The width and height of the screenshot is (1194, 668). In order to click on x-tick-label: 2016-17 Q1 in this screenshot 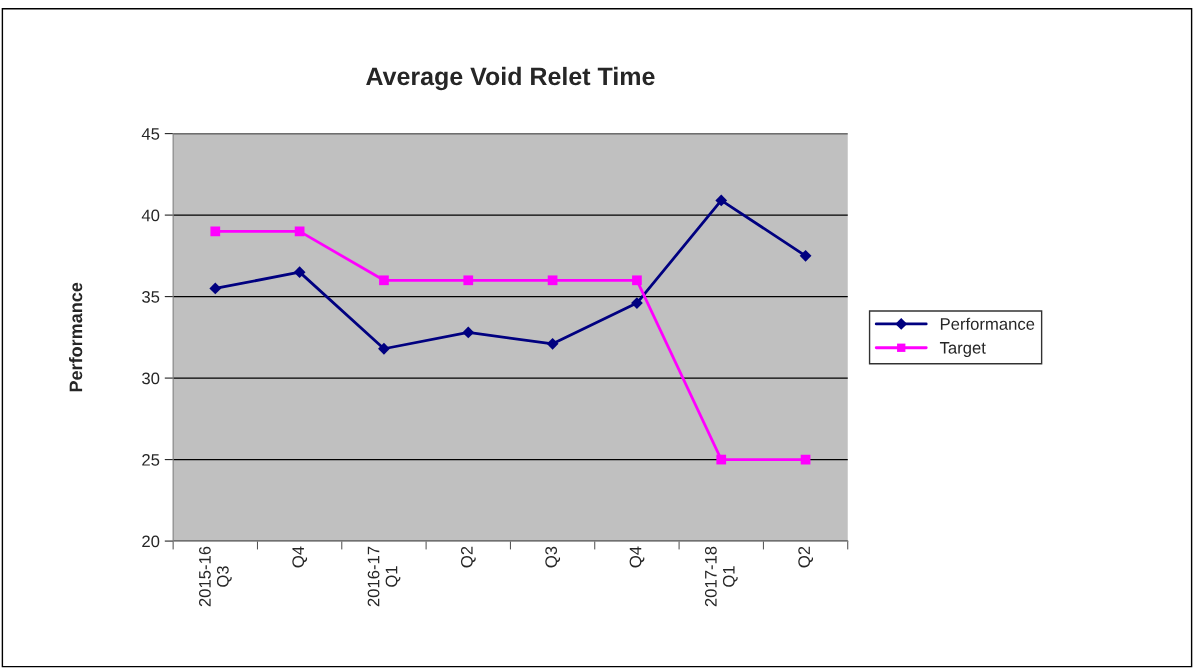, I will do `click(384, 576)`.